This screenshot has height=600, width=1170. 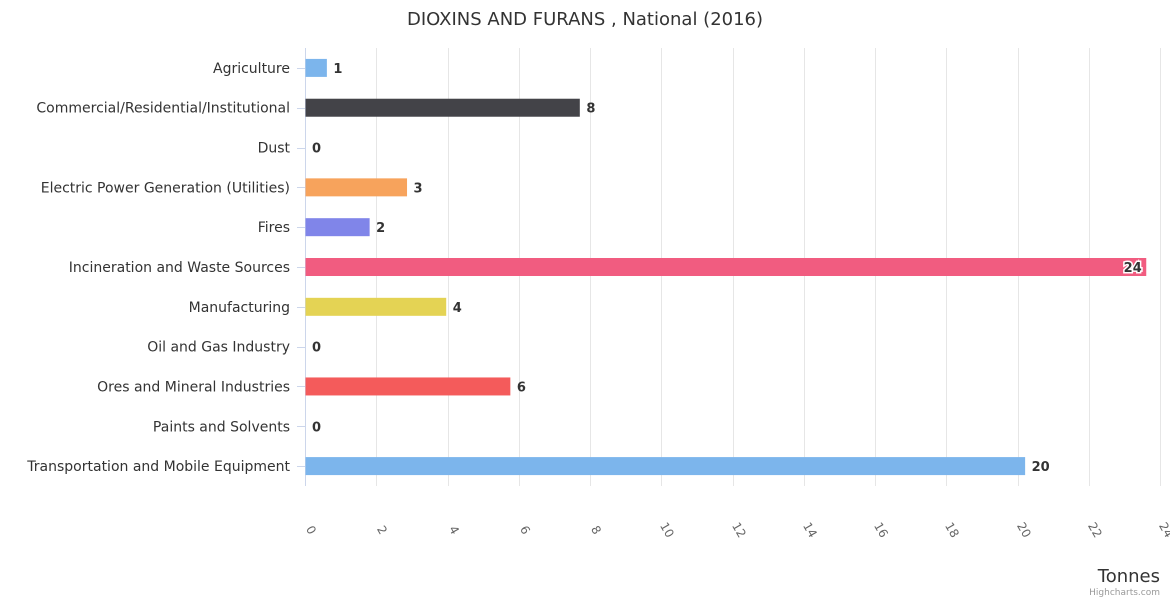 What do you see at coordinates (590, 109) in the screenshot?
I see `data-label: 8` at bounding box center [590, 109].